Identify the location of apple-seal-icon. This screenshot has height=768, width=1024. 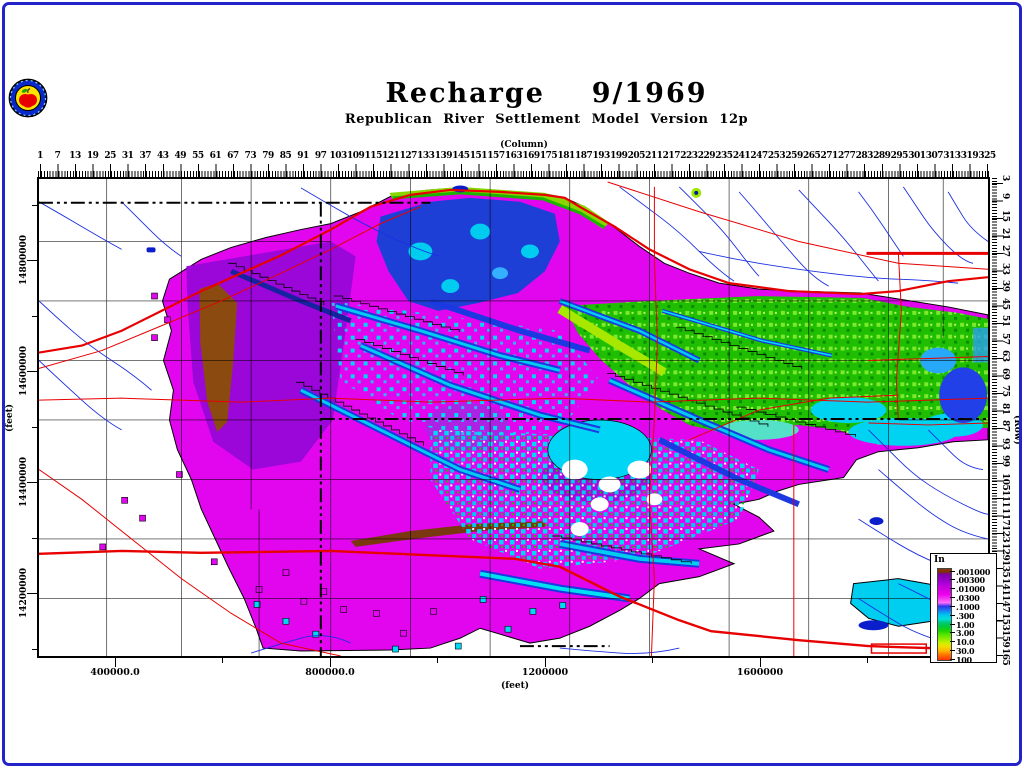
(28, 98).